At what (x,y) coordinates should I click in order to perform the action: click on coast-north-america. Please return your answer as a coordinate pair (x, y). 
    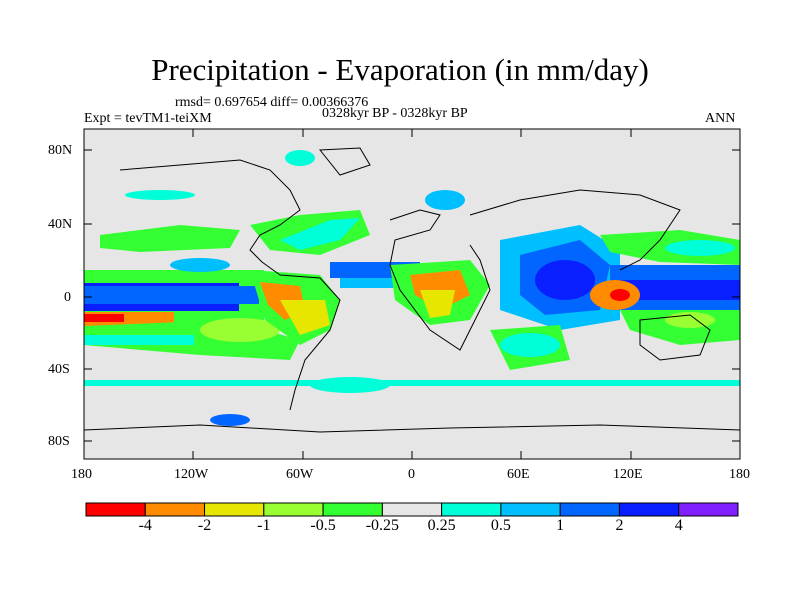
    Looking at the image, I should click on (210, 217).